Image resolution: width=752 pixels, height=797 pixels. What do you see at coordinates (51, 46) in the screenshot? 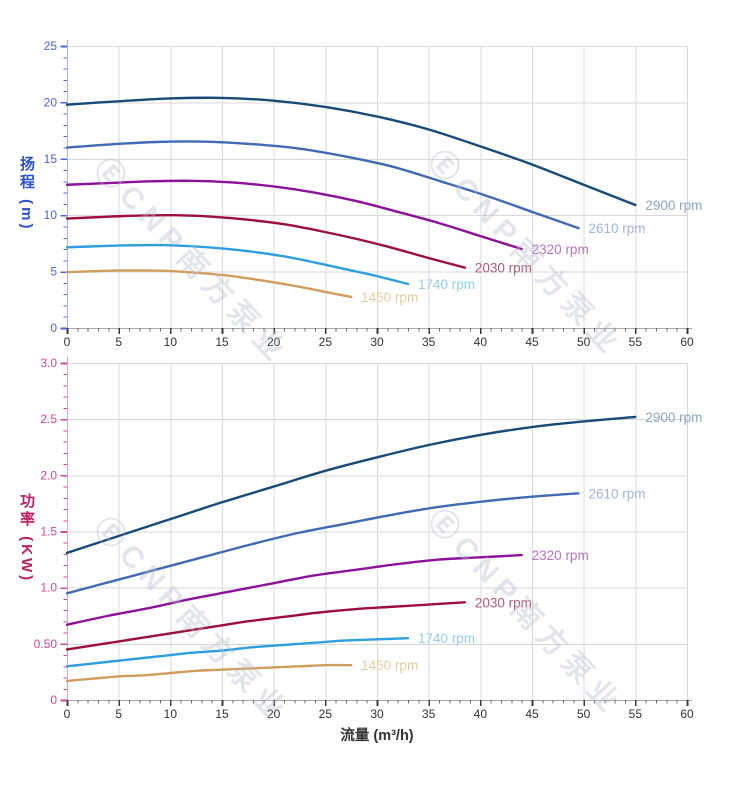
I see `y-tick-label: 25` at bounding box center [51, 46].